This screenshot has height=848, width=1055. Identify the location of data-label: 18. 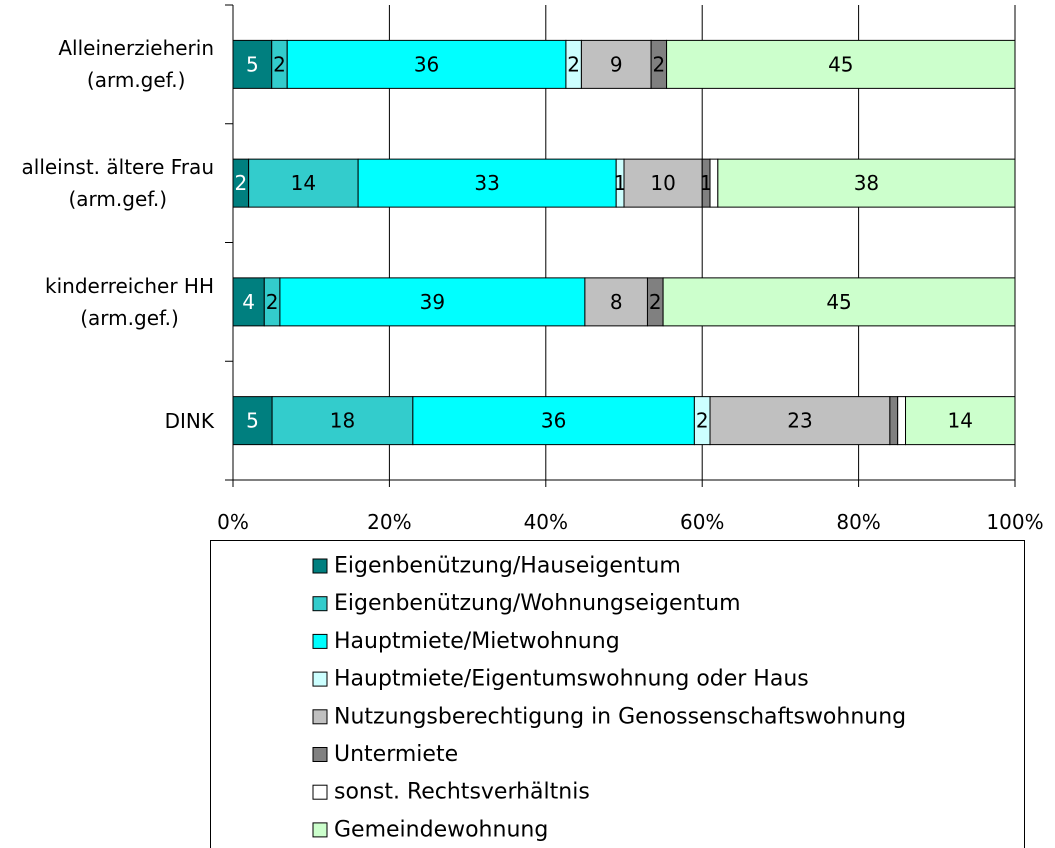
(342, 421).